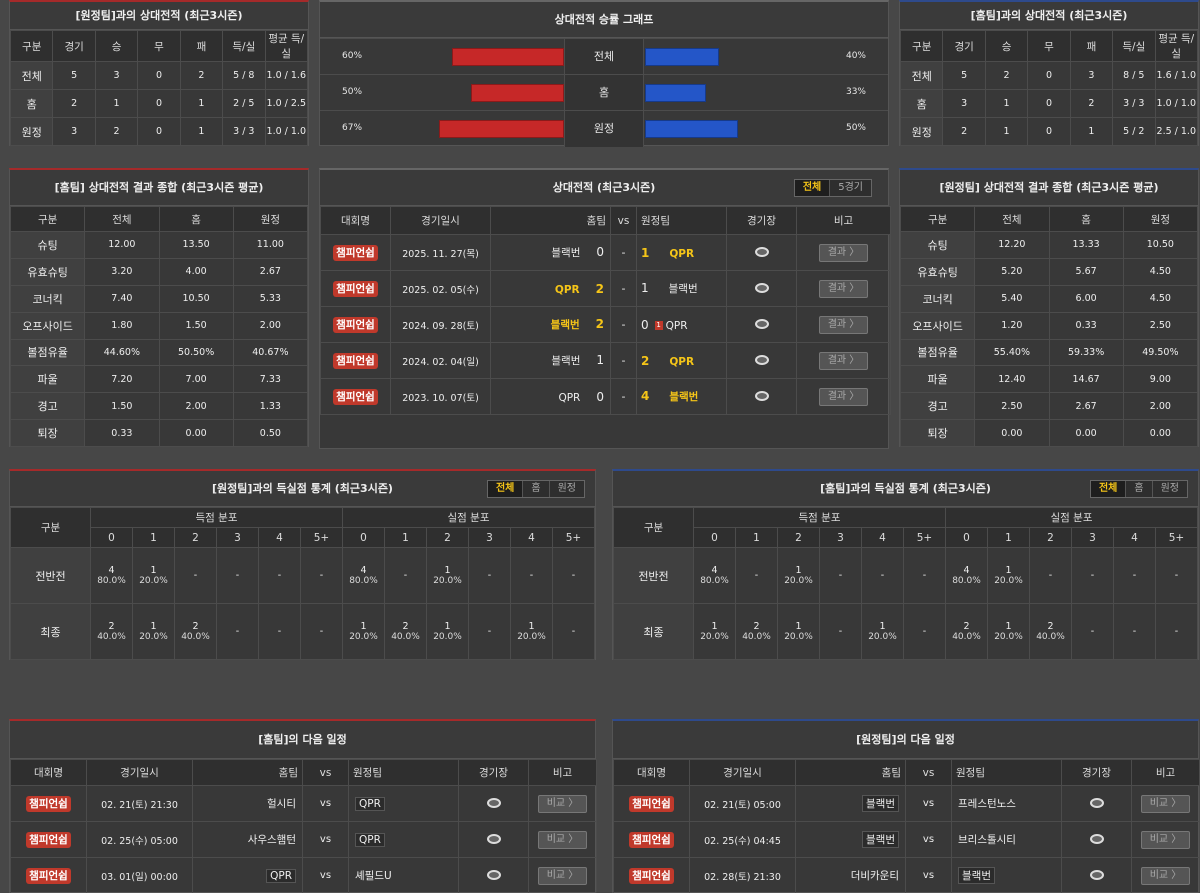 This screenshot has width=1200, height=893. I want to click on dist-count: 2, so click(195, 626).